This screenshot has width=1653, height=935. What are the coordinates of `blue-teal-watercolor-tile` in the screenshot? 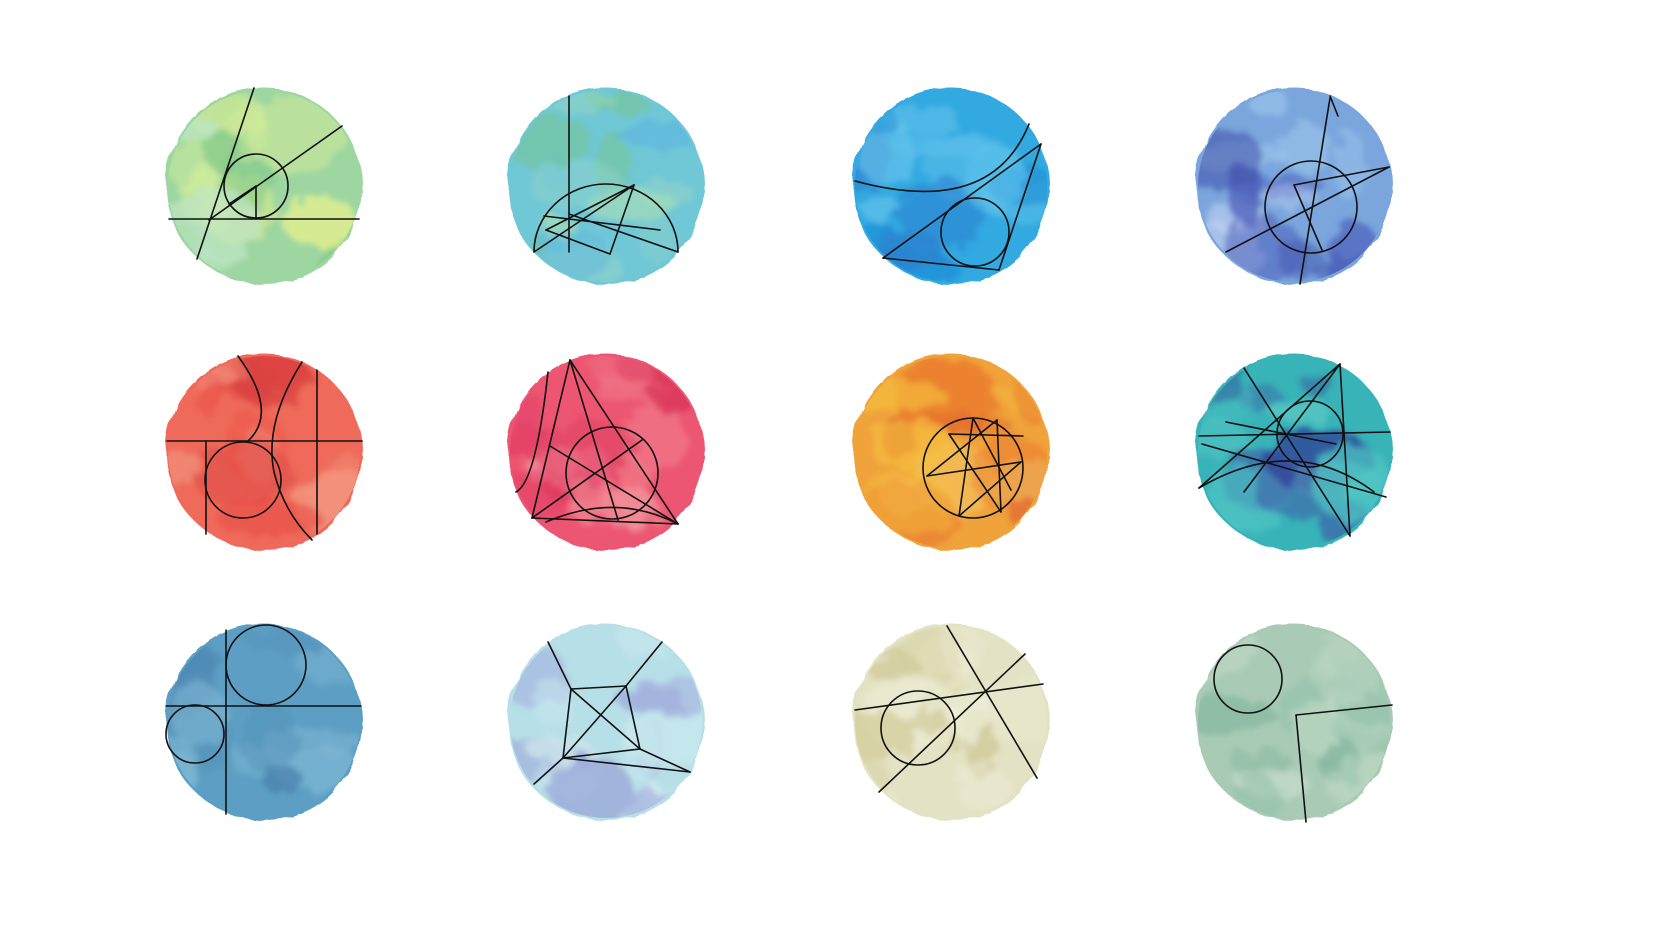 It's located at (1294, 452).